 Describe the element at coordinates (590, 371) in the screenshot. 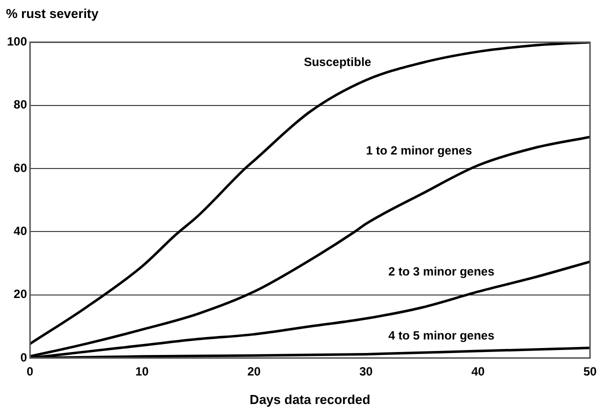

I see `x-tick-label: 50` at that location.